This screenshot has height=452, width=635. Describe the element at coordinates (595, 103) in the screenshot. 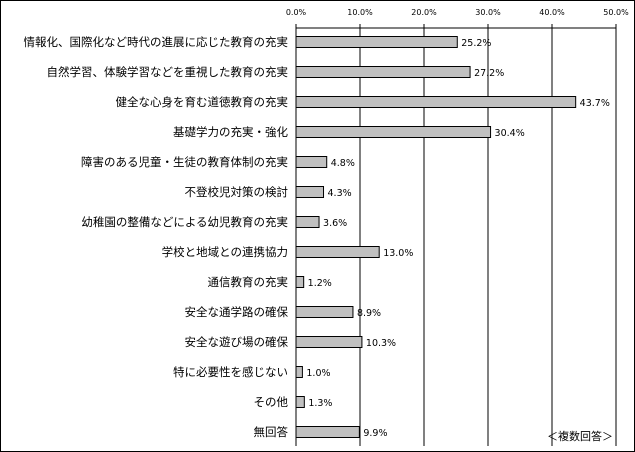

I see `data-label: 43.7%` at that location.